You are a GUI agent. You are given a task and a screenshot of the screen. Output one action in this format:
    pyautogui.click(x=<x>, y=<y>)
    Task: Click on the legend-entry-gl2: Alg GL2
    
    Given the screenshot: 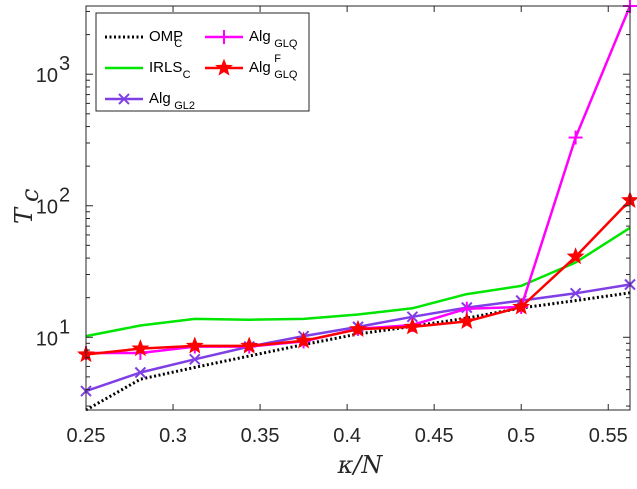 What is the action you would take?
    pyautogui.click(x=150, y=101)
    